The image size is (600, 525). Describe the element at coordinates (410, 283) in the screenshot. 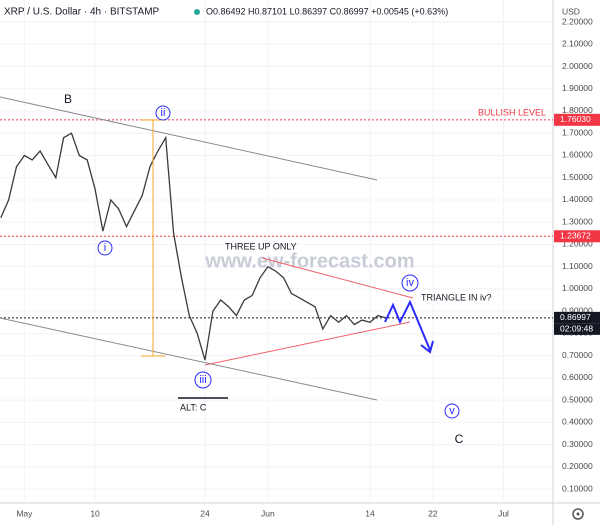

I see `wave-label: iv` at that location.